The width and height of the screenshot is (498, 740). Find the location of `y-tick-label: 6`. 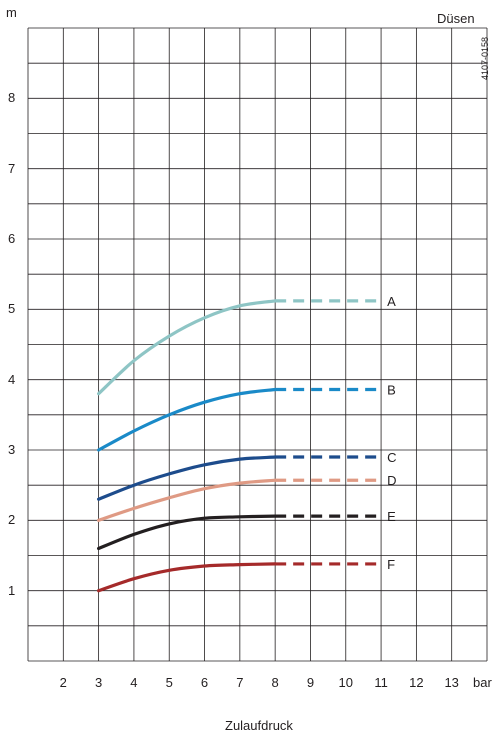

y-tick-label: 6 is located at coordinates (12, 238).